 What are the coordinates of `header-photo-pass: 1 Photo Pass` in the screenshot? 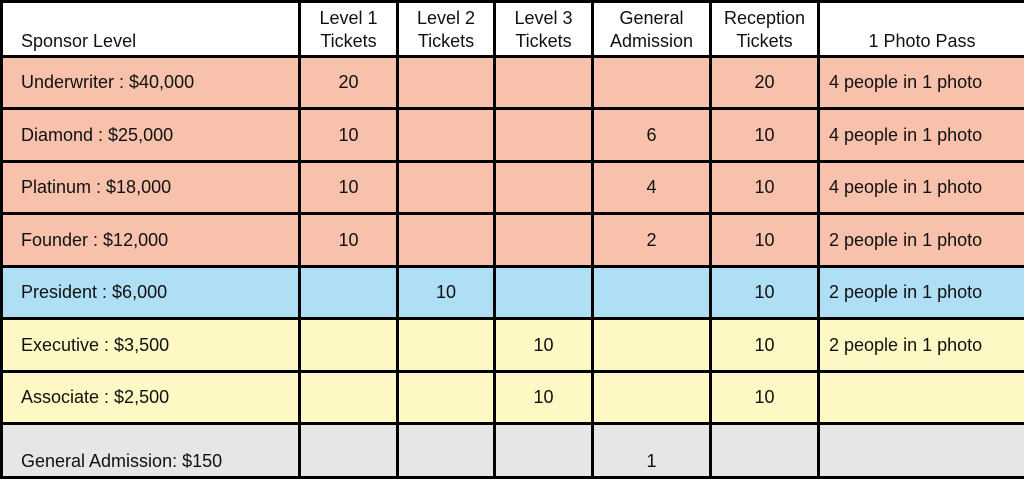 It's located at (920, 29).